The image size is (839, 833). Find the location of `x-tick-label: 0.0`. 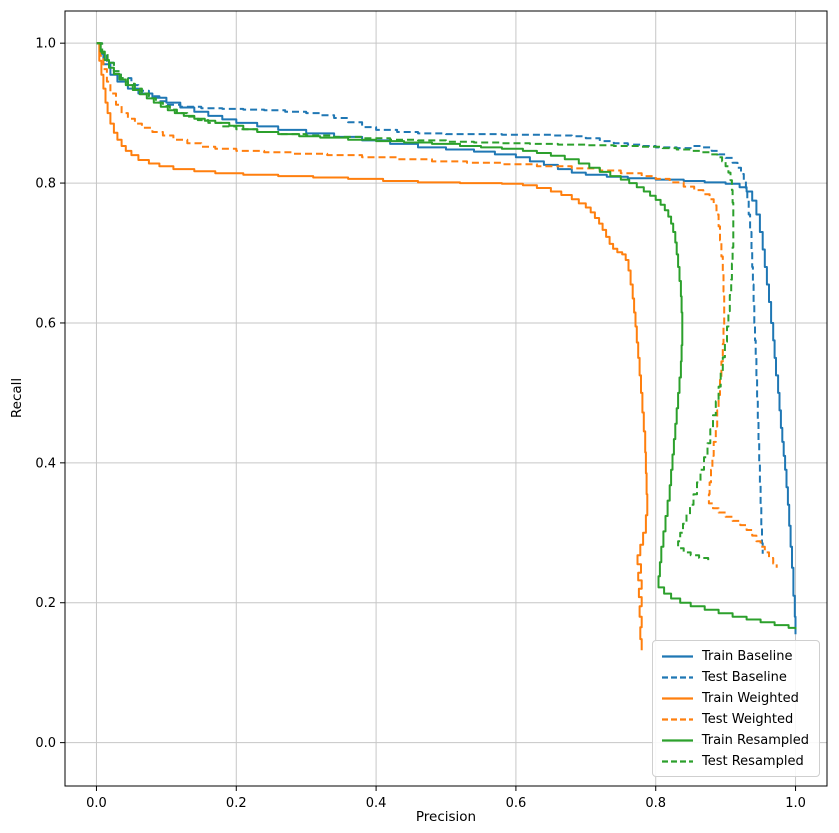

x-tick-label: 0.0 is located at coordinates (96, 803).